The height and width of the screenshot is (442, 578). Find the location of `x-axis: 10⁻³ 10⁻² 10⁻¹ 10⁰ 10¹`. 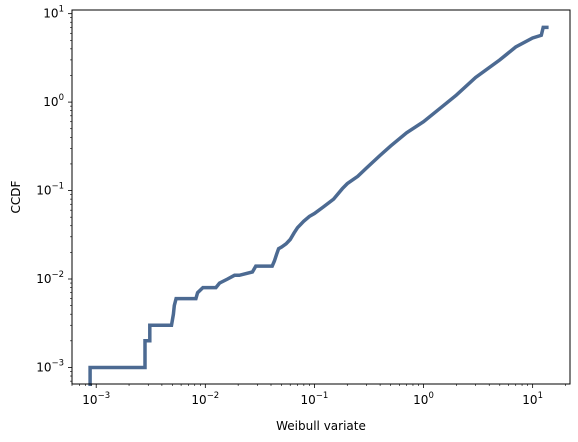

x-axis: 10⁻³ 10⁻² 10⁻¹ 10⁰ 10¹ is located at coordinates (318, 395).